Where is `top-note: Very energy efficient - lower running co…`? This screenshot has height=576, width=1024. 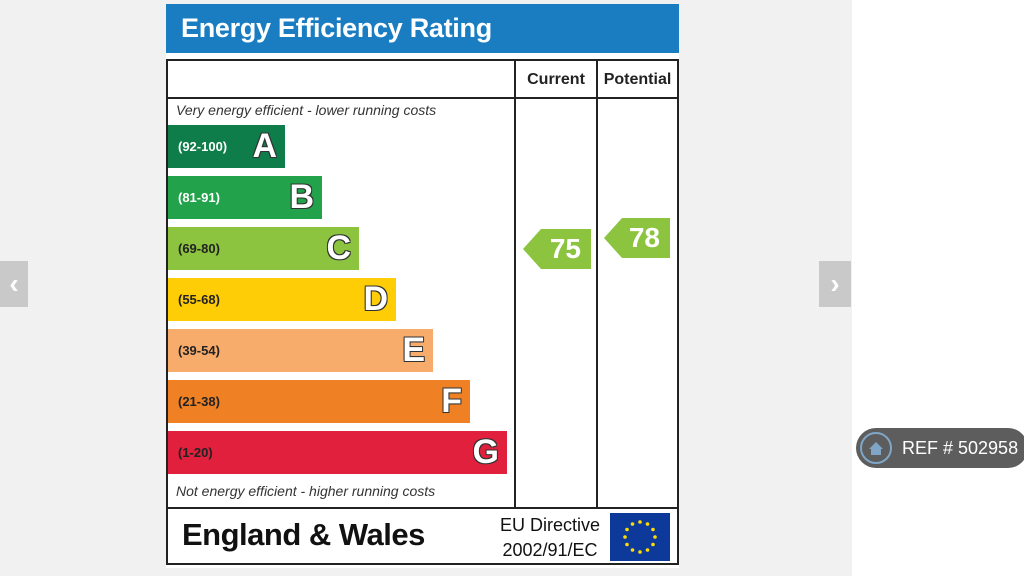 top-note: Very energy efficient - lower running co… is located at coordinates (306, 110).